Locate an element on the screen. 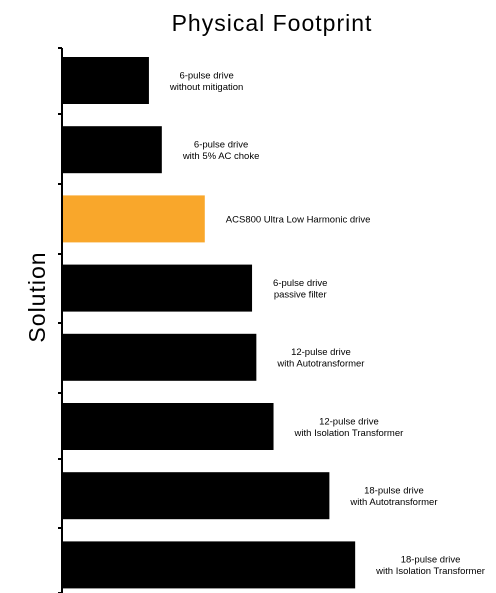 The height and width of the screenshot is (593, 496). bar-label-8: 18-pulse drive with Isolation Transformer is located at coordinates (430, 566).